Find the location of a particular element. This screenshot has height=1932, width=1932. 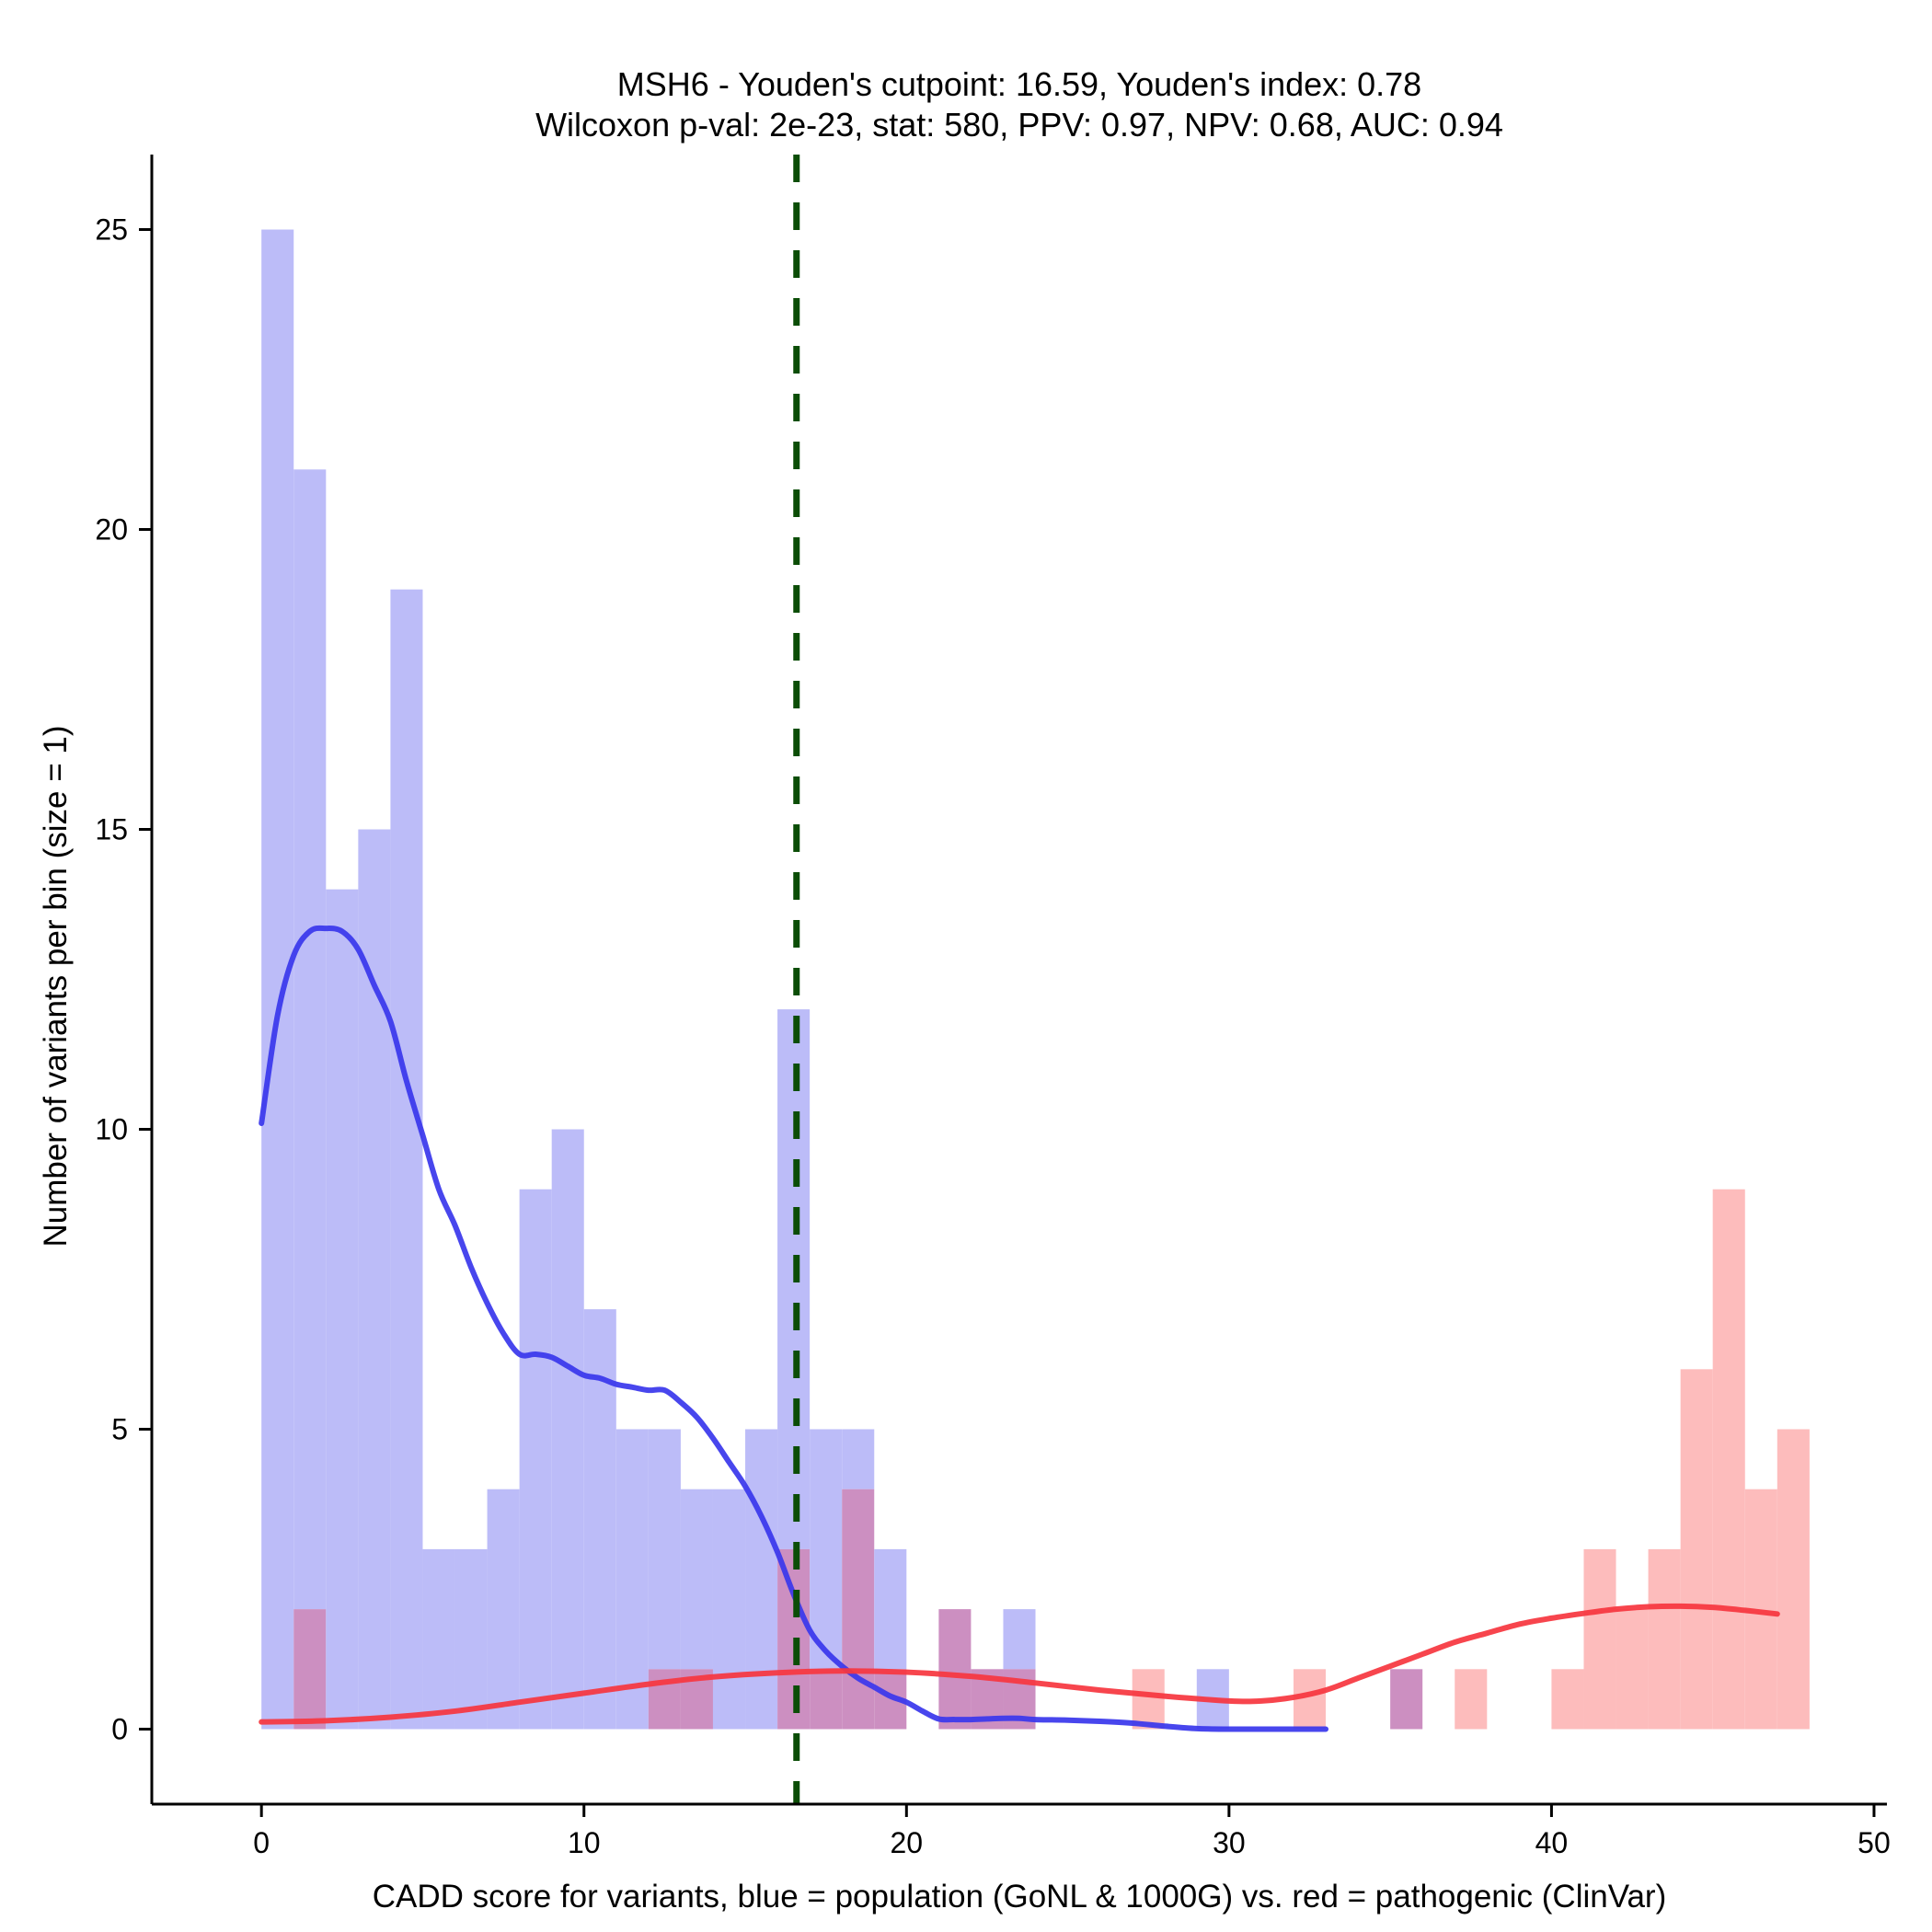

y-tick-label: 20 is located at coordinates (111, 529).